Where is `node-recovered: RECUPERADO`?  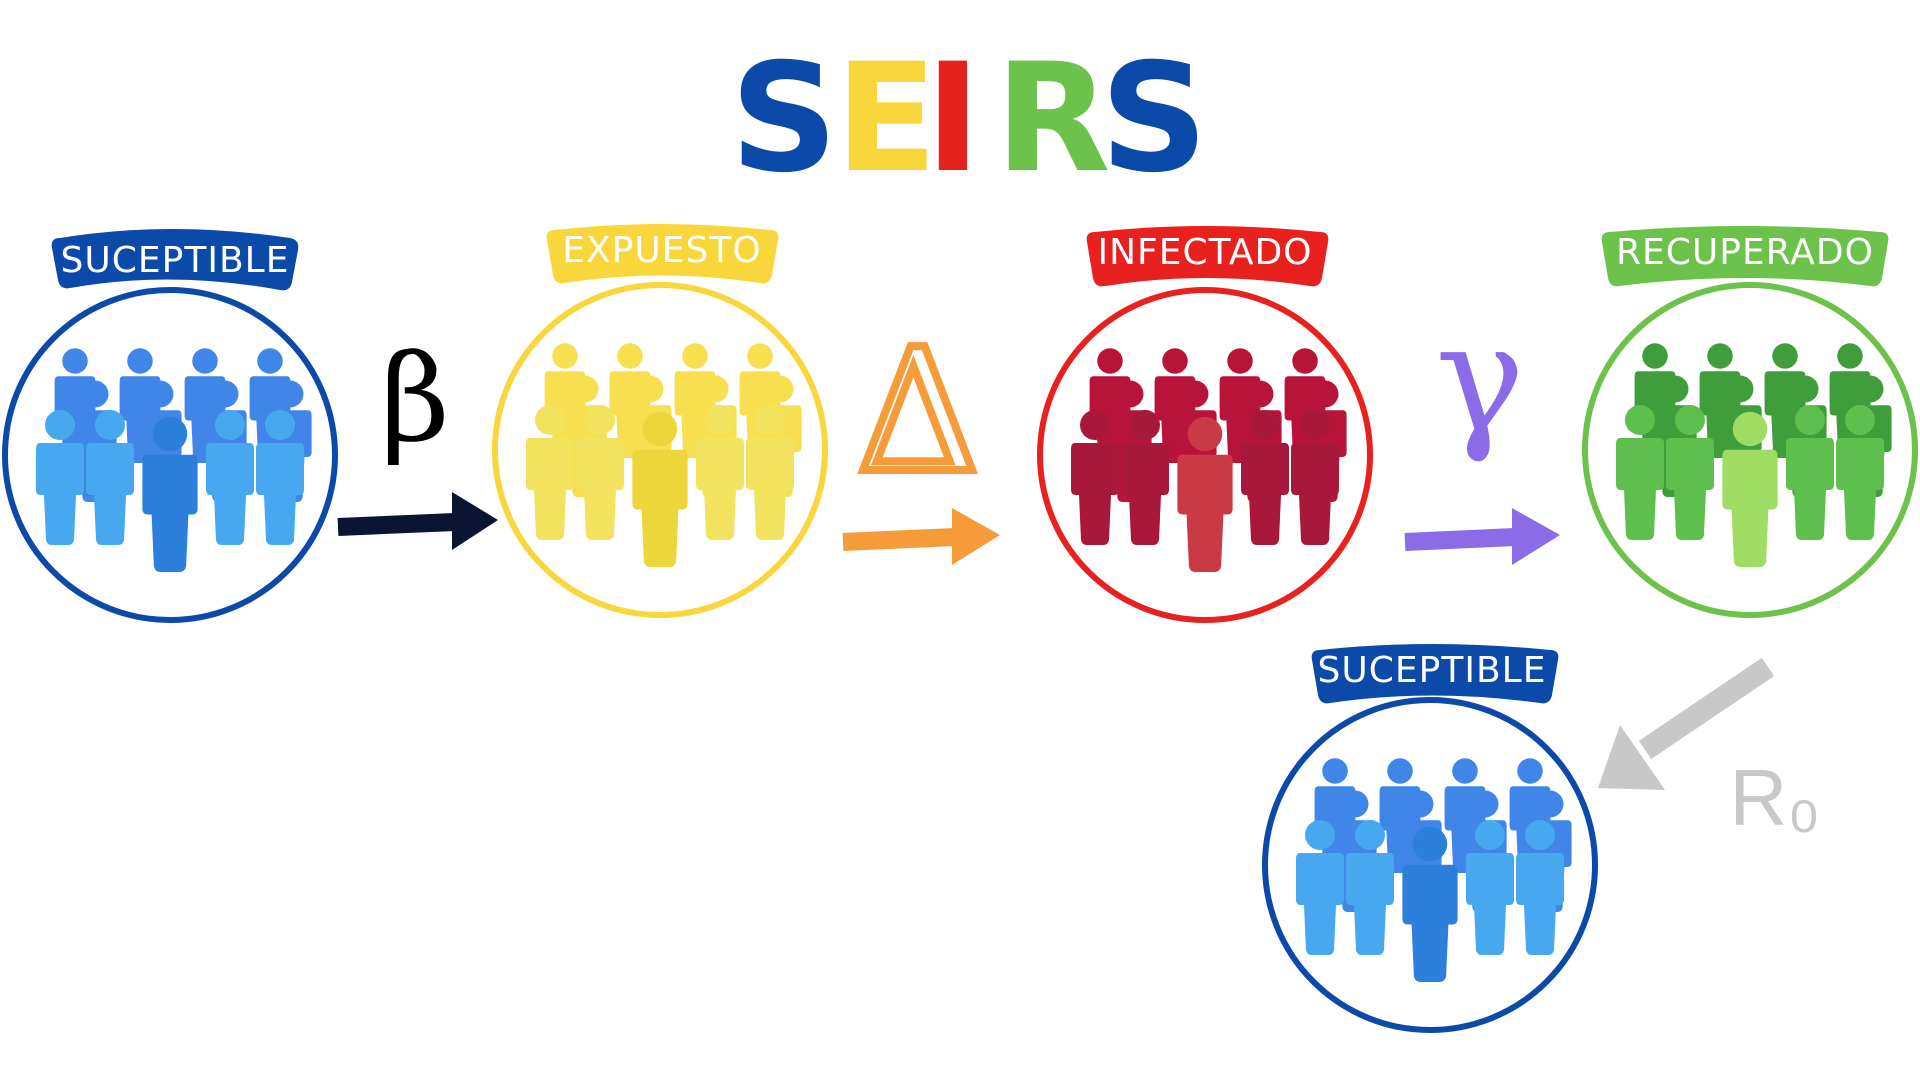 node-recovered: RECUPERADO is located at coordinates (1750, 422).